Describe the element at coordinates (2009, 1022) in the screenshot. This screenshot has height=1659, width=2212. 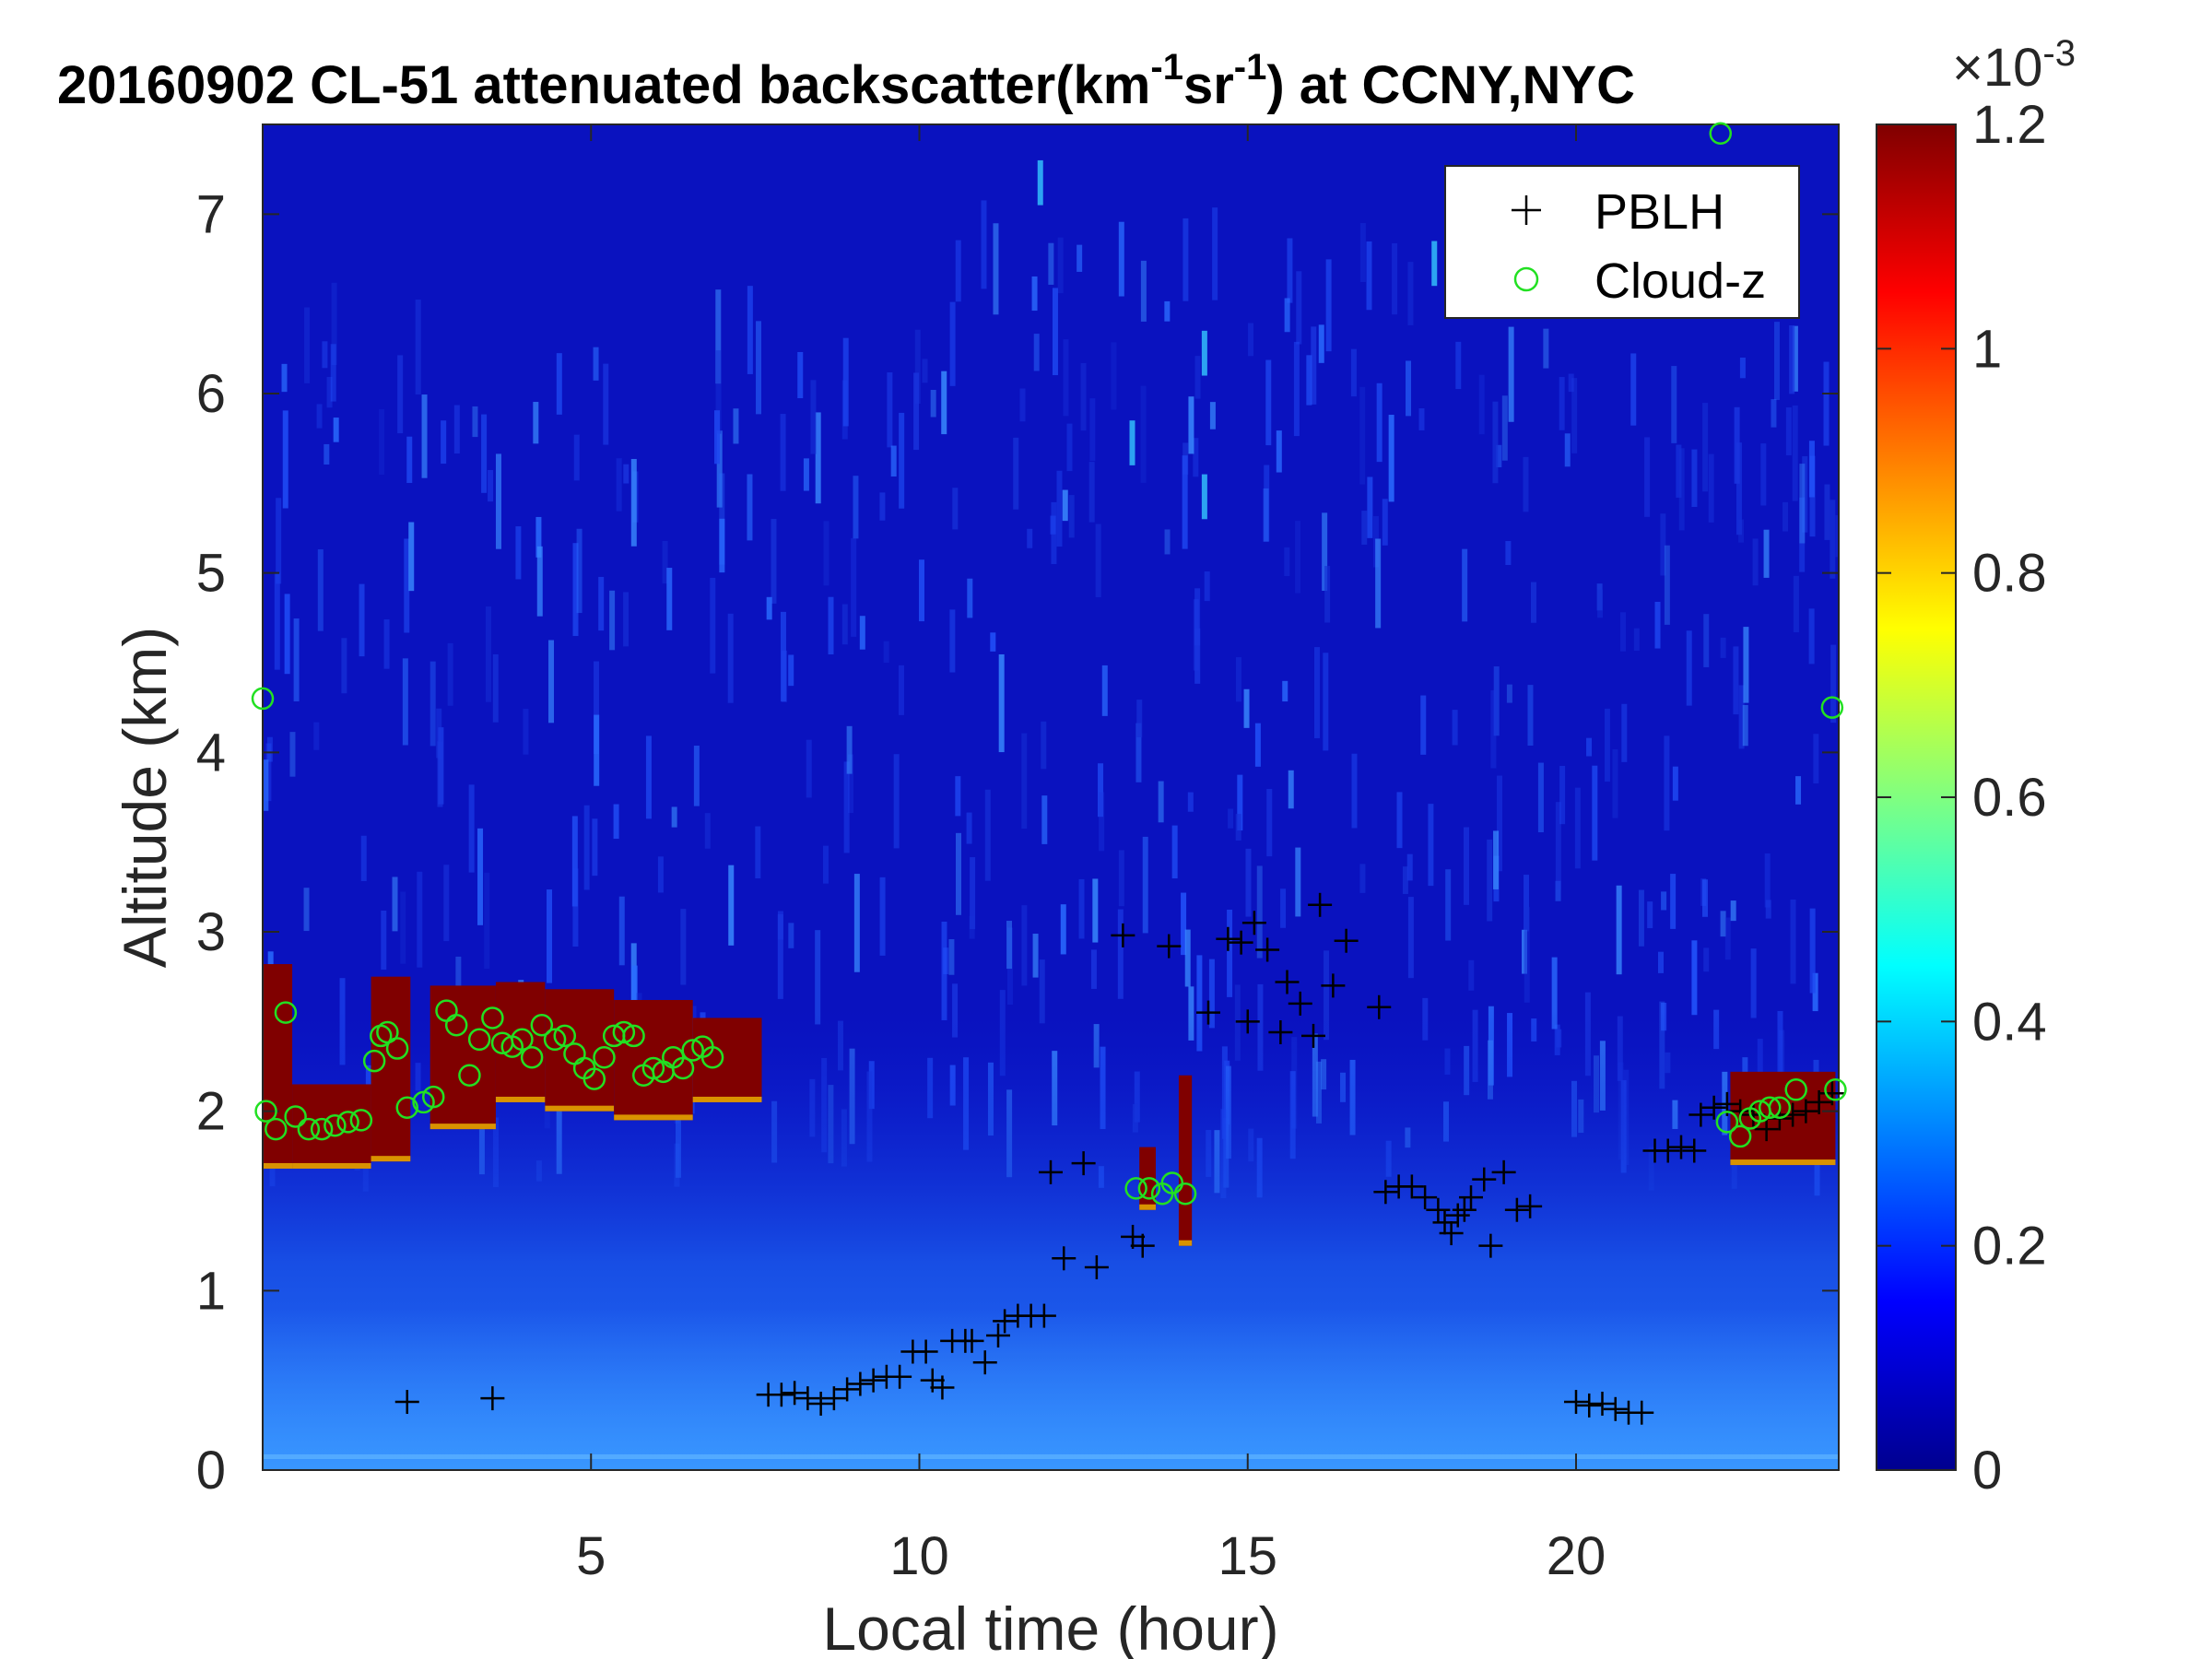
I see `colorbar-tick-label: 0.4` at that location.